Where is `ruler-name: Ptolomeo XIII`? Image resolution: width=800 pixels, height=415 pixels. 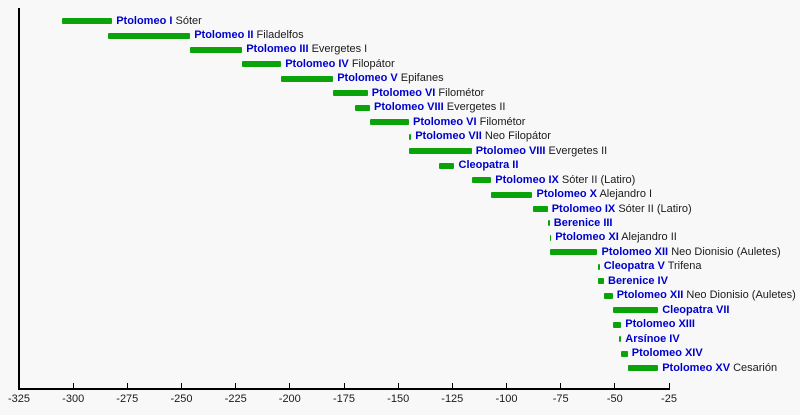 ruler-name: Ptolomeo XIII is located at coordinates (660, 324).